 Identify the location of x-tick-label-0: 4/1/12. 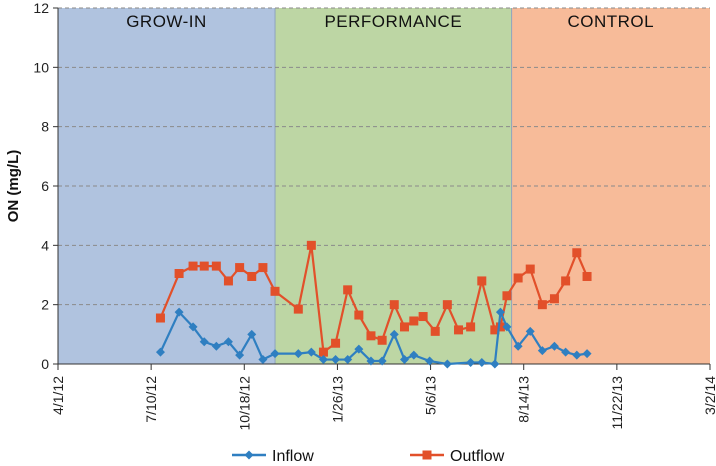
(58, 395).